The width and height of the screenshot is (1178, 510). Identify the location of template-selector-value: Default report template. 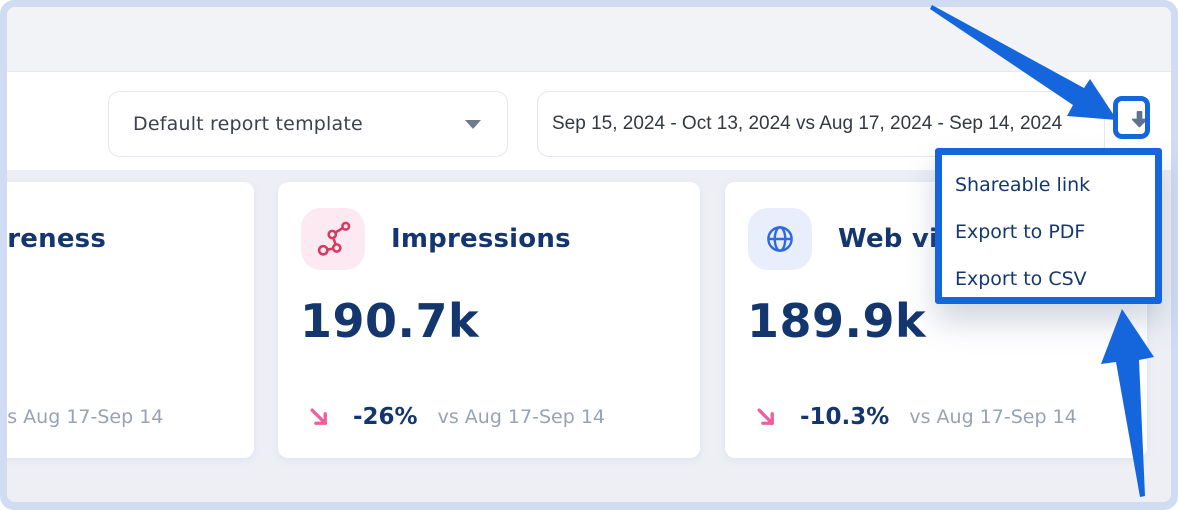
(248, 124).